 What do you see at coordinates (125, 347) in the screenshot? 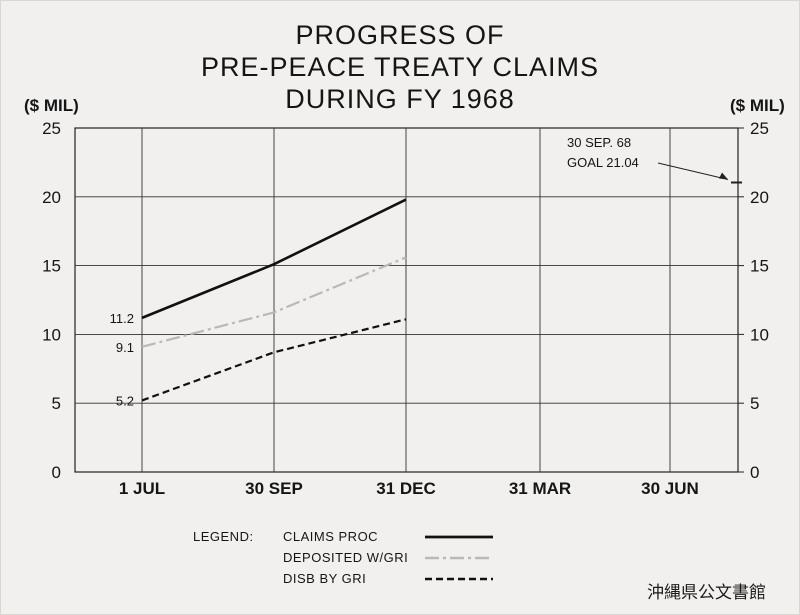
I see `data-label-start: 9.1` at bounding box center [125, 347].